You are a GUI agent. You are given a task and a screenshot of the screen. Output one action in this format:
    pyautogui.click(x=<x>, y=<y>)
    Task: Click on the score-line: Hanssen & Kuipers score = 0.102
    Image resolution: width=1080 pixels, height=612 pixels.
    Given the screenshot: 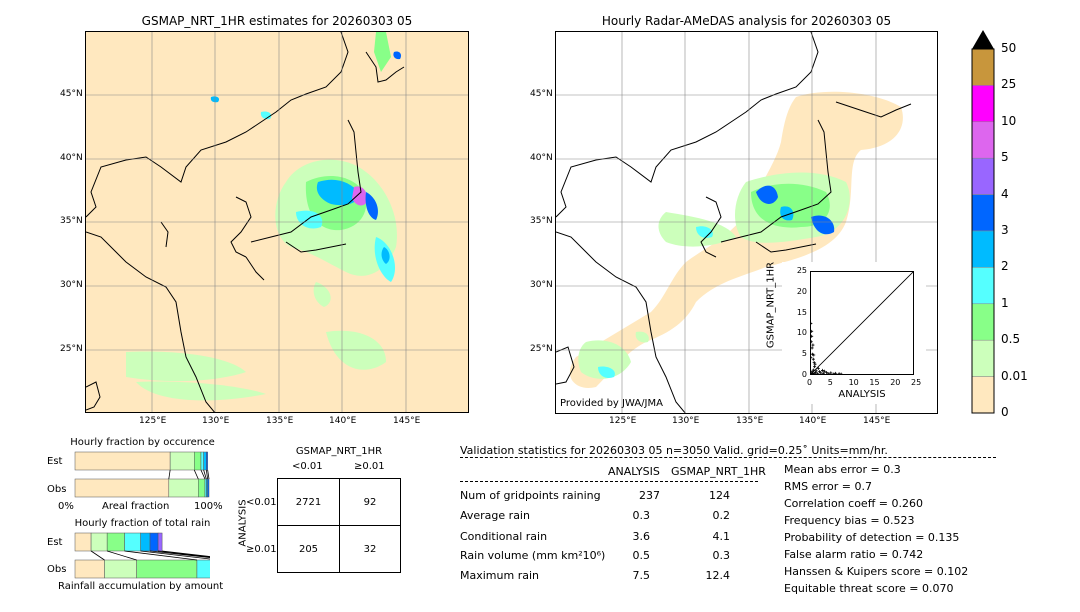 What is the action you would take?
    pyautogui.click(x=876, y=571)
    